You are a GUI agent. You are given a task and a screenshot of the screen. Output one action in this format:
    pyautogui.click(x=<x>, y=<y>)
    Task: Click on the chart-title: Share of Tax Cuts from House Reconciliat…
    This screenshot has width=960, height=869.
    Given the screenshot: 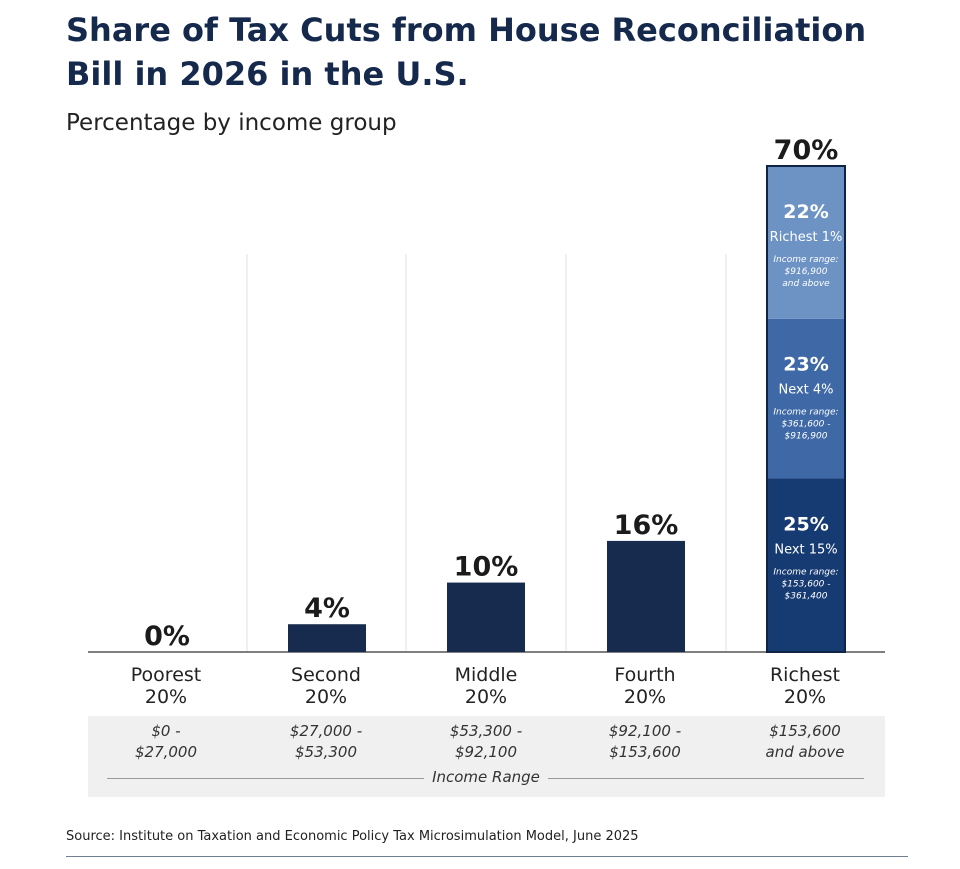 What is the action you would take?
    pyautogui.click(x=466, y=52)
    